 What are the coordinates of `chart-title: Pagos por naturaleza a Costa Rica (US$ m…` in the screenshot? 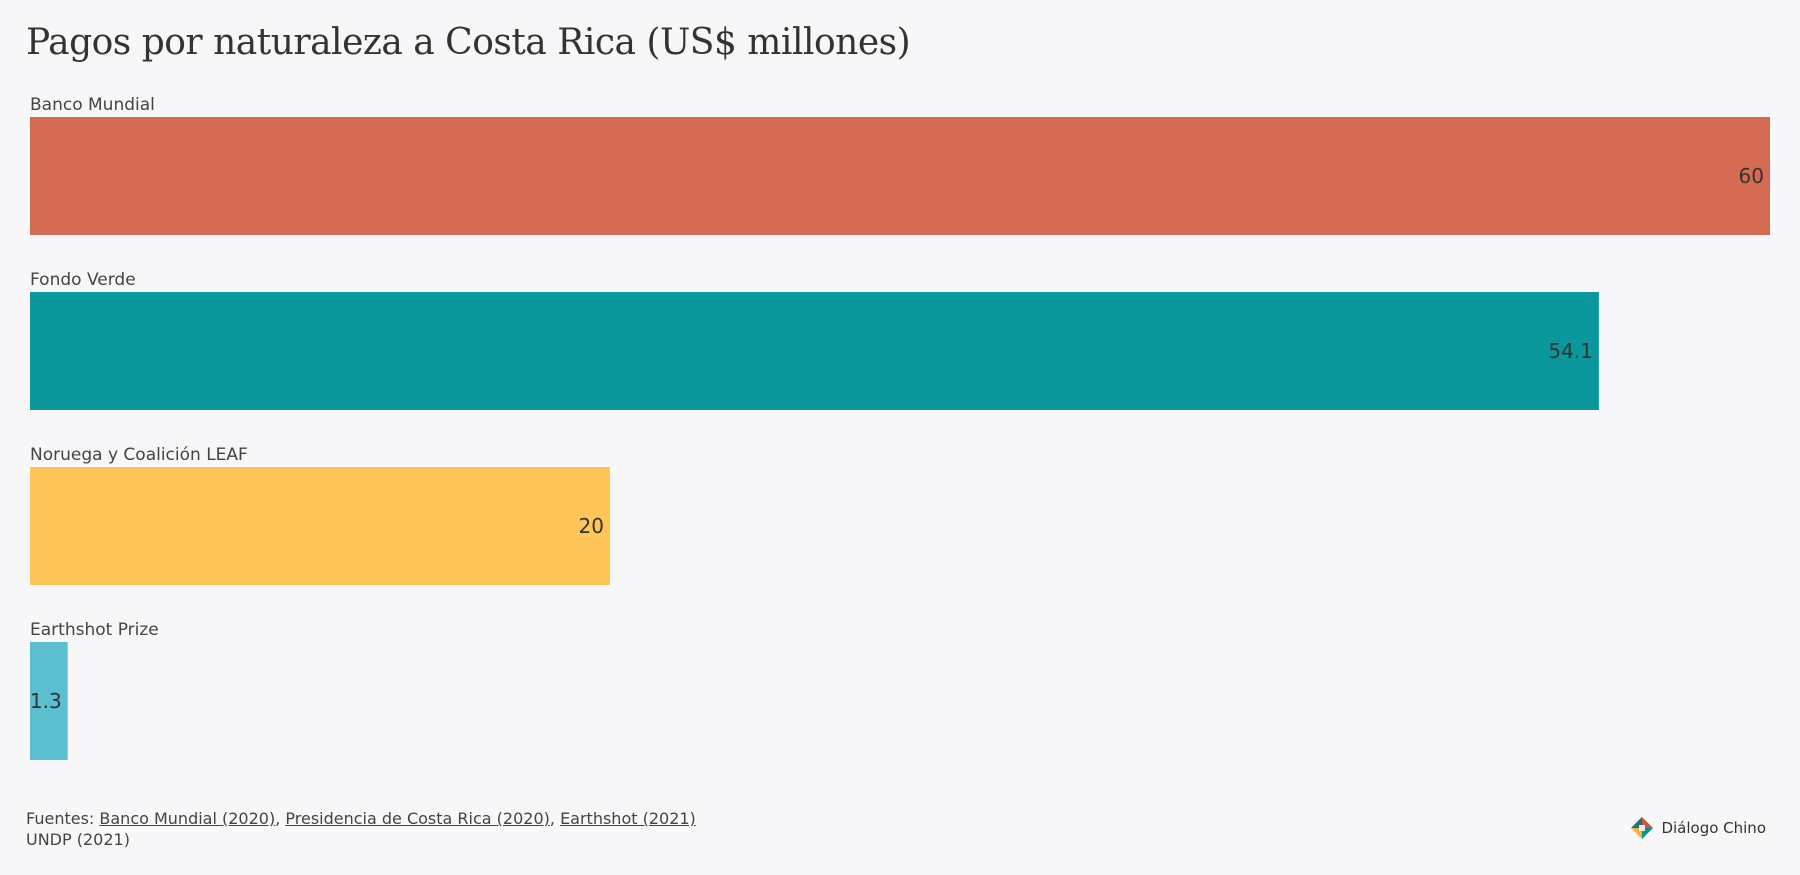 It's located at (468, 42).